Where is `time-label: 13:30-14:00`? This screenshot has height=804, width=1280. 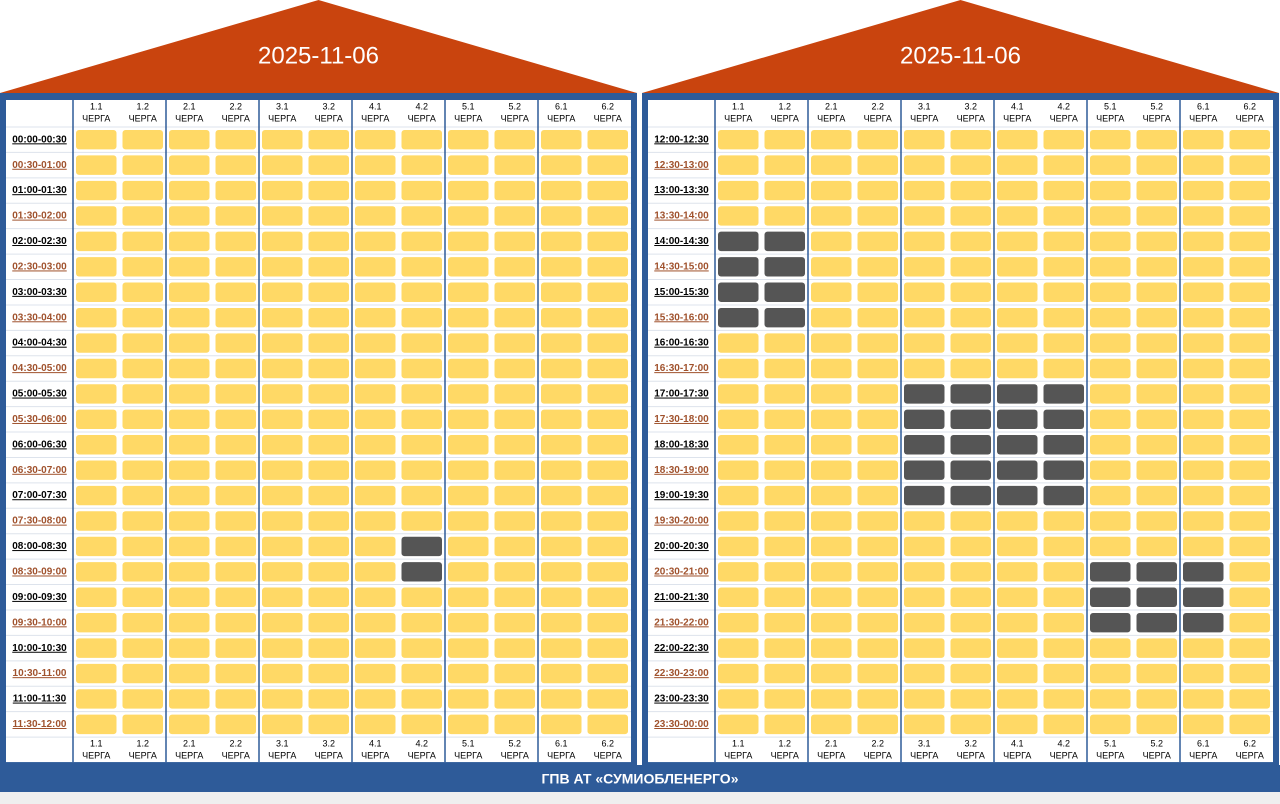
time-label: 13:30-14:00 is located at coordinates (681, 216).